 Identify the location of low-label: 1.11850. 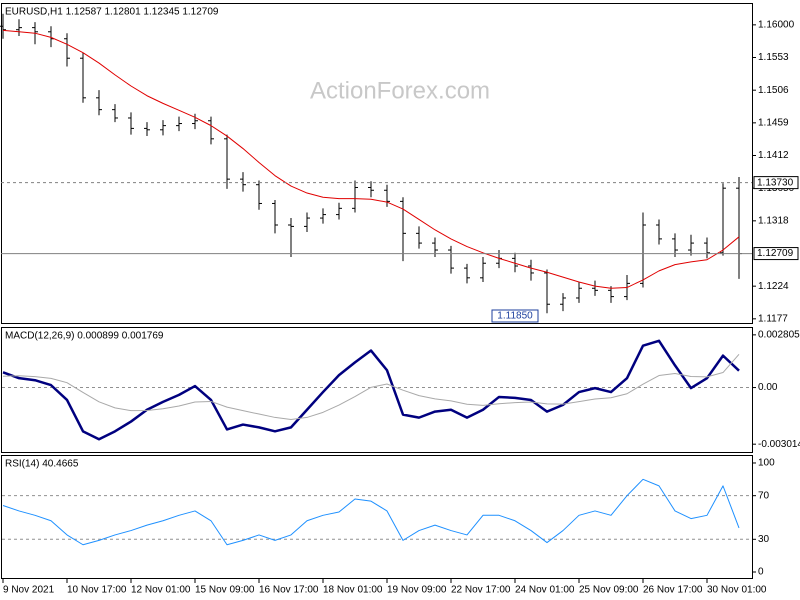
(515, 316).